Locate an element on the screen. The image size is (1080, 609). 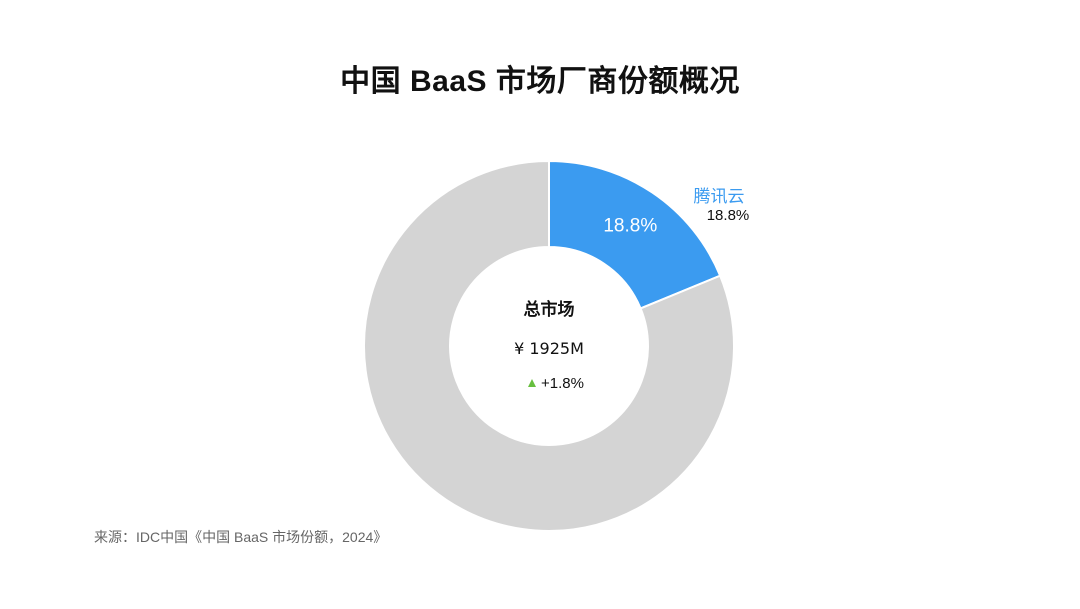
chart-title: 中国 BaaS 市场厂商份额概况 is located at coordinates (540, 81).